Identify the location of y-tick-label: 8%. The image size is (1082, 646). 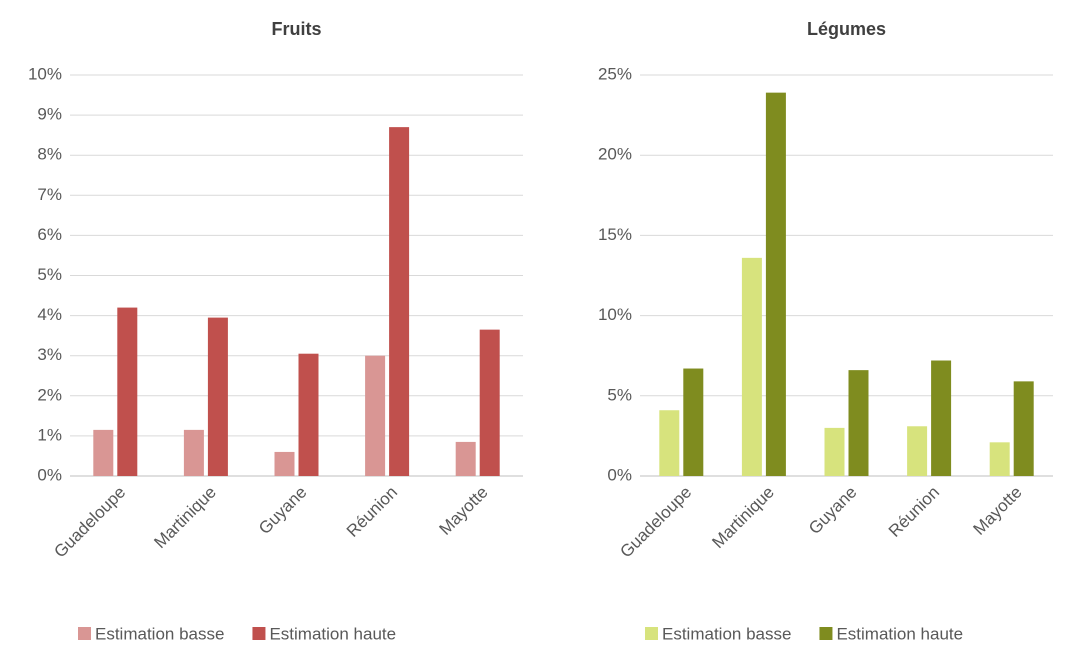
(49, 154).